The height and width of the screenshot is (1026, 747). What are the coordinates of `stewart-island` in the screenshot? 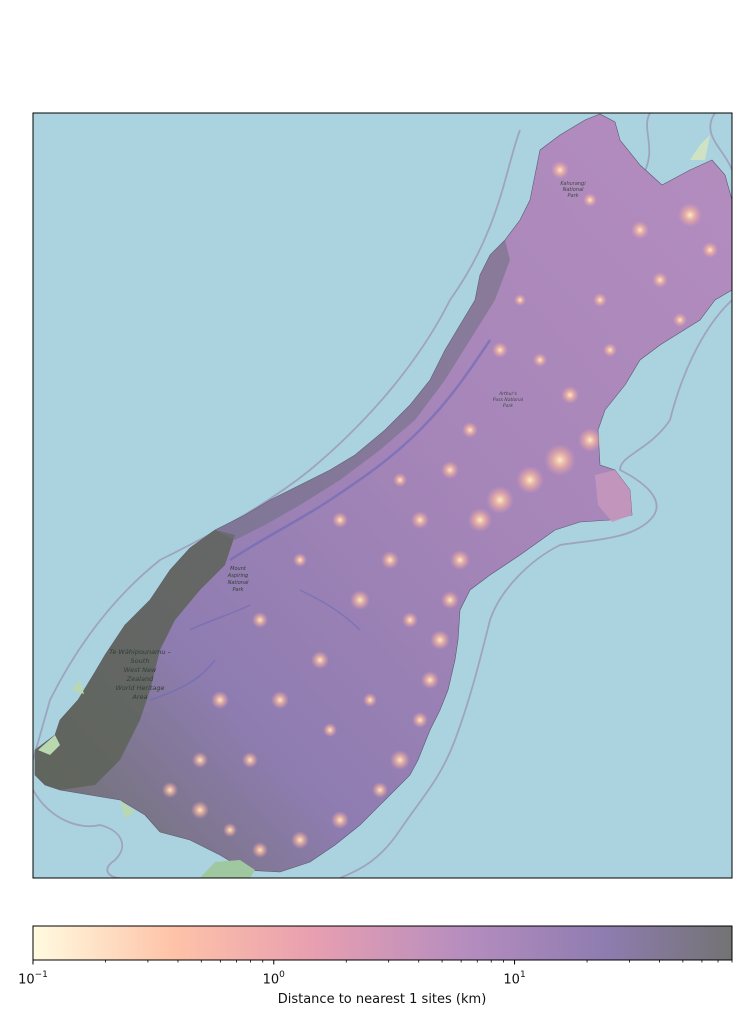 It's located at (227, 869).